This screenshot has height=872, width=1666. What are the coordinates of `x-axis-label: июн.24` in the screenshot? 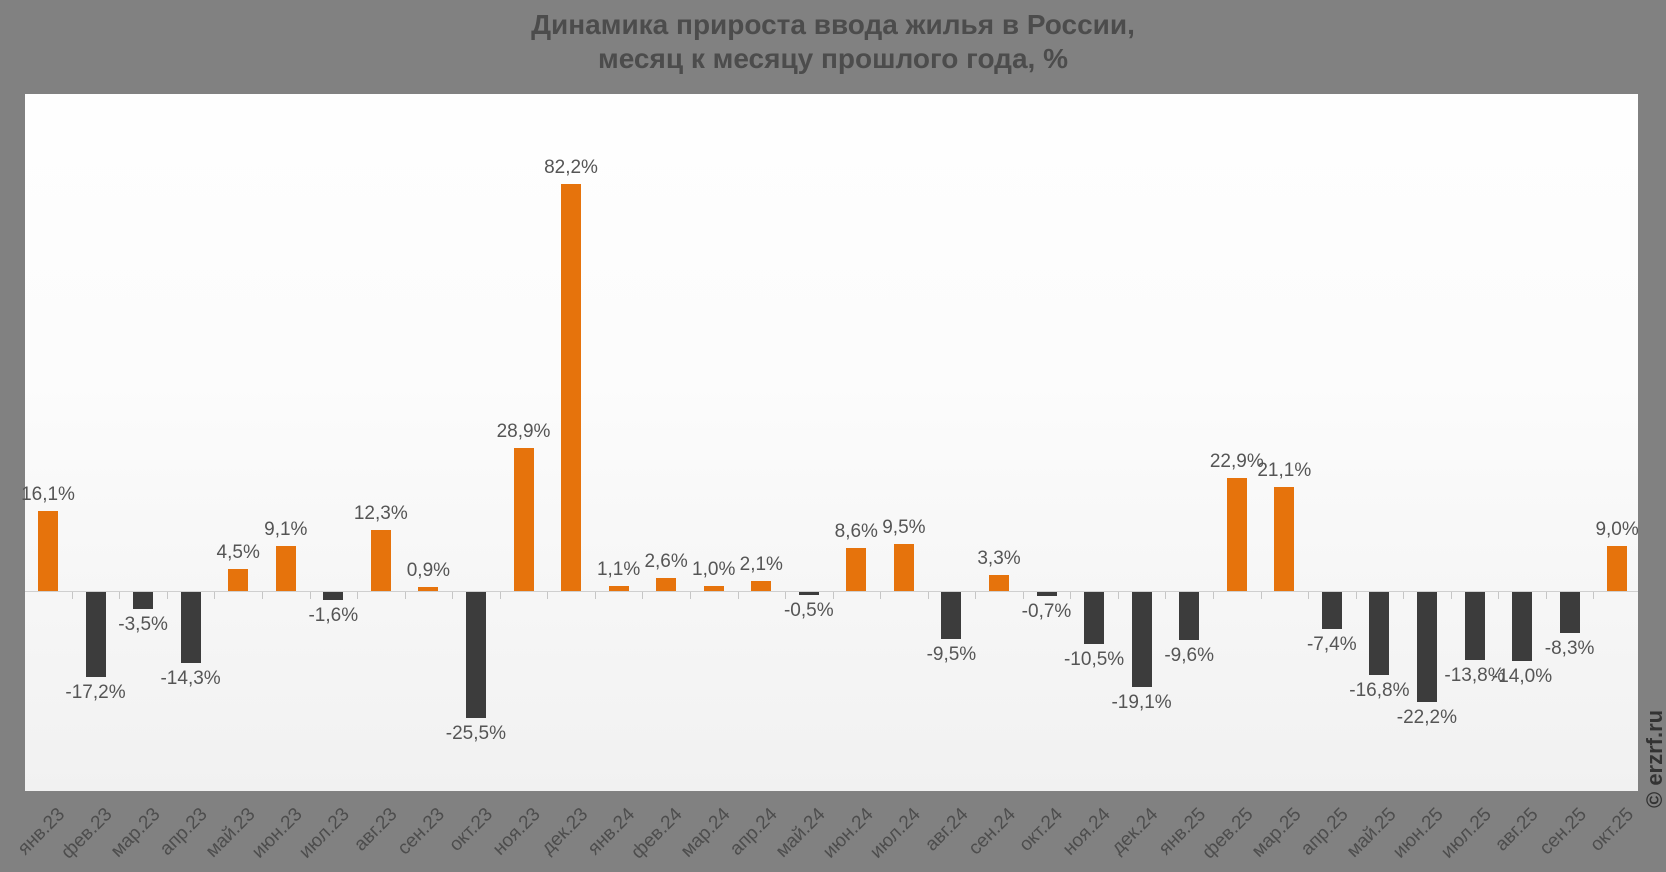 It's located at (848, 833).